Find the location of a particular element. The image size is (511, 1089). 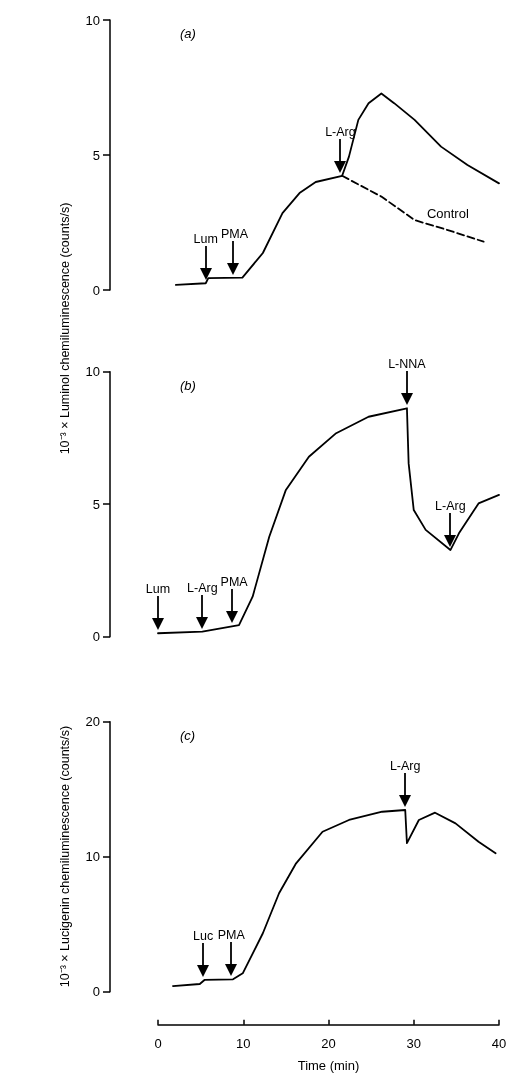

x-tick-label: 0 is located at coordinates (158, 1043).